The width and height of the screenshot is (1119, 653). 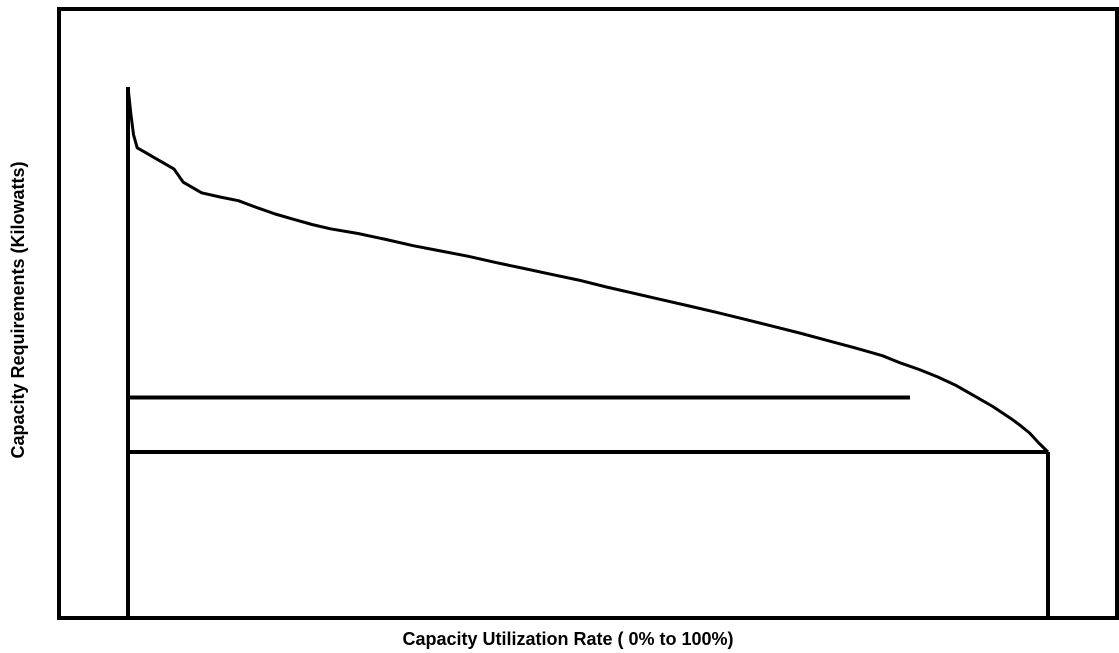 I want to click on x-axis-label: Capacity Utilization Rate ( 0% to 100%), so click(x=567, y=639).